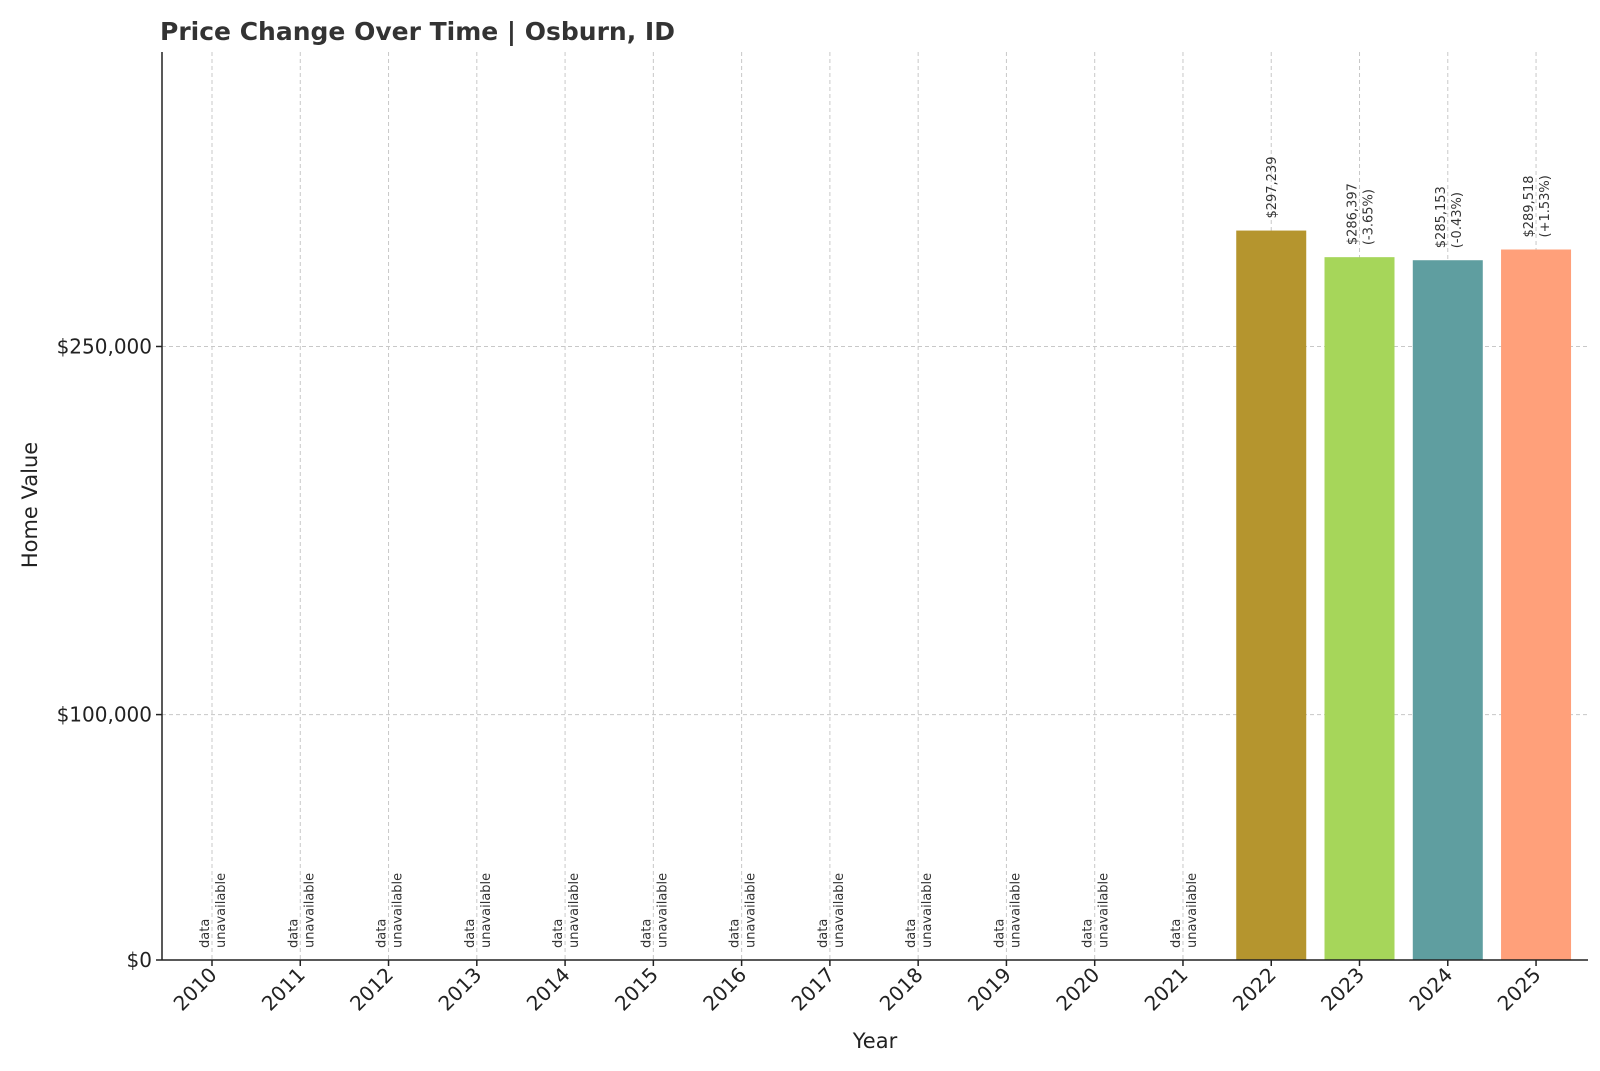 The height and width of the screenshot is (1071, 1600). What do you see at coordinates (636, 989) in the screenshot?
I see `x-tick-label: 2015` at bounding box center [636, 989].